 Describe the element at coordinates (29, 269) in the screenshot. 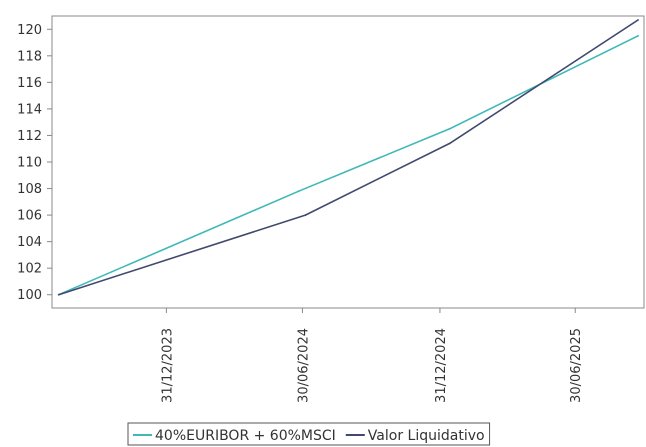

I see `y-tick-label: 102` at that location.